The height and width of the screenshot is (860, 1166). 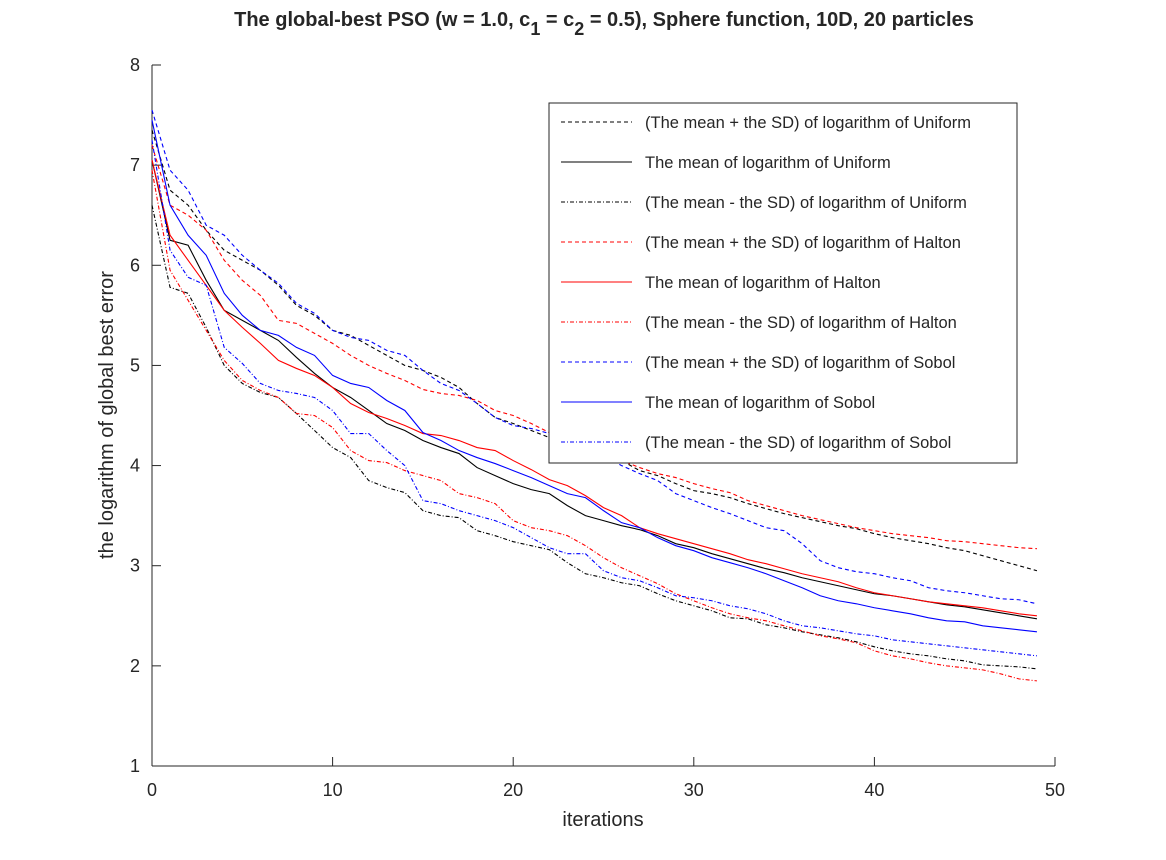 I want to click on y-tick-label: 8, so click(x=135, y=65).